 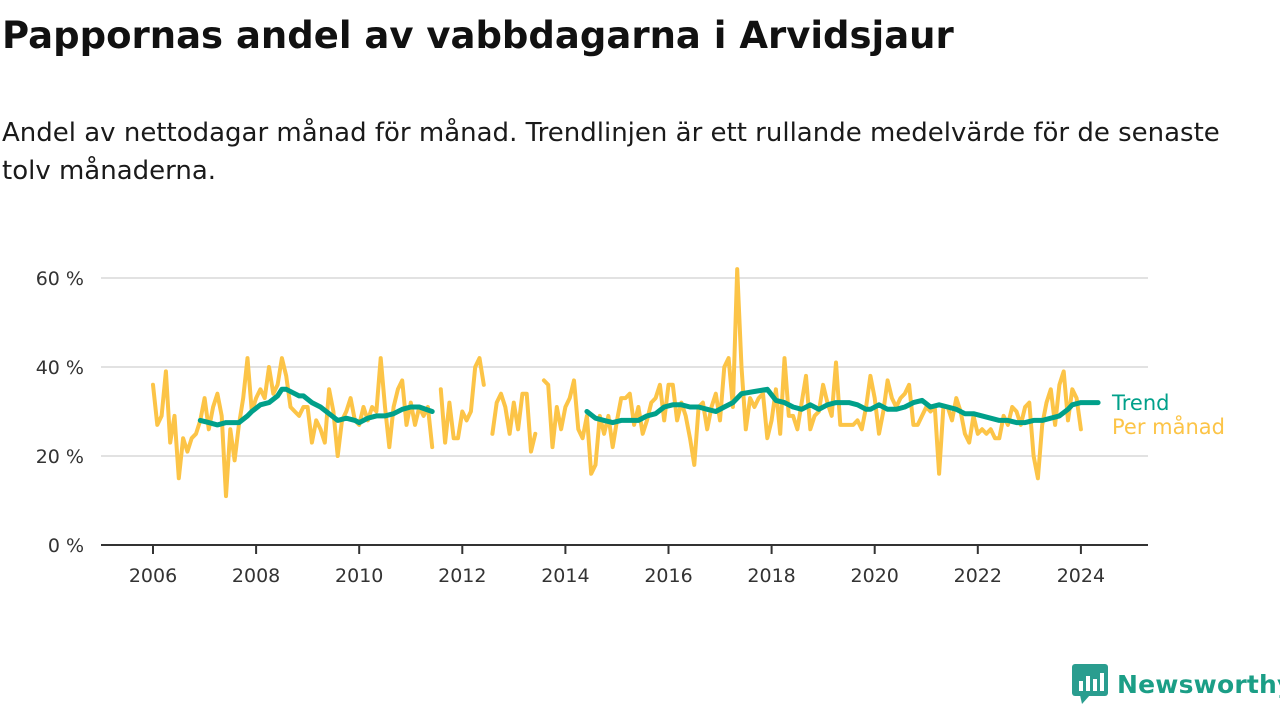 I want to click on brand-name: Newsworthy, so click(x=1198, y=684).